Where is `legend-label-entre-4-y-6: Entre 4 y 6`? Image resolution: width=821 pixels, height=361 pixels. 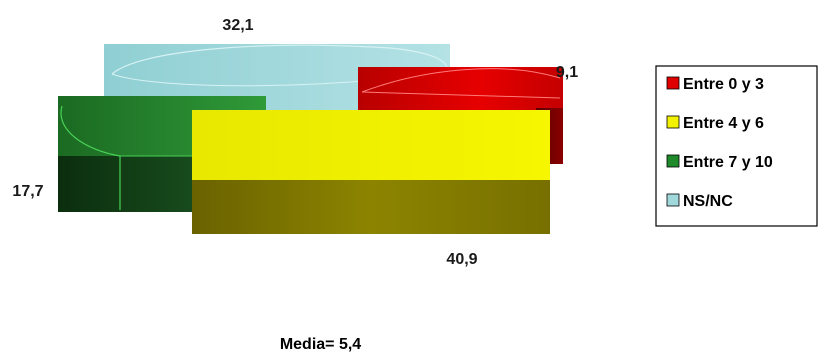
legend-label-entre-4-y-6: Entre 4 y 6 is located at coordinates (723, 123).